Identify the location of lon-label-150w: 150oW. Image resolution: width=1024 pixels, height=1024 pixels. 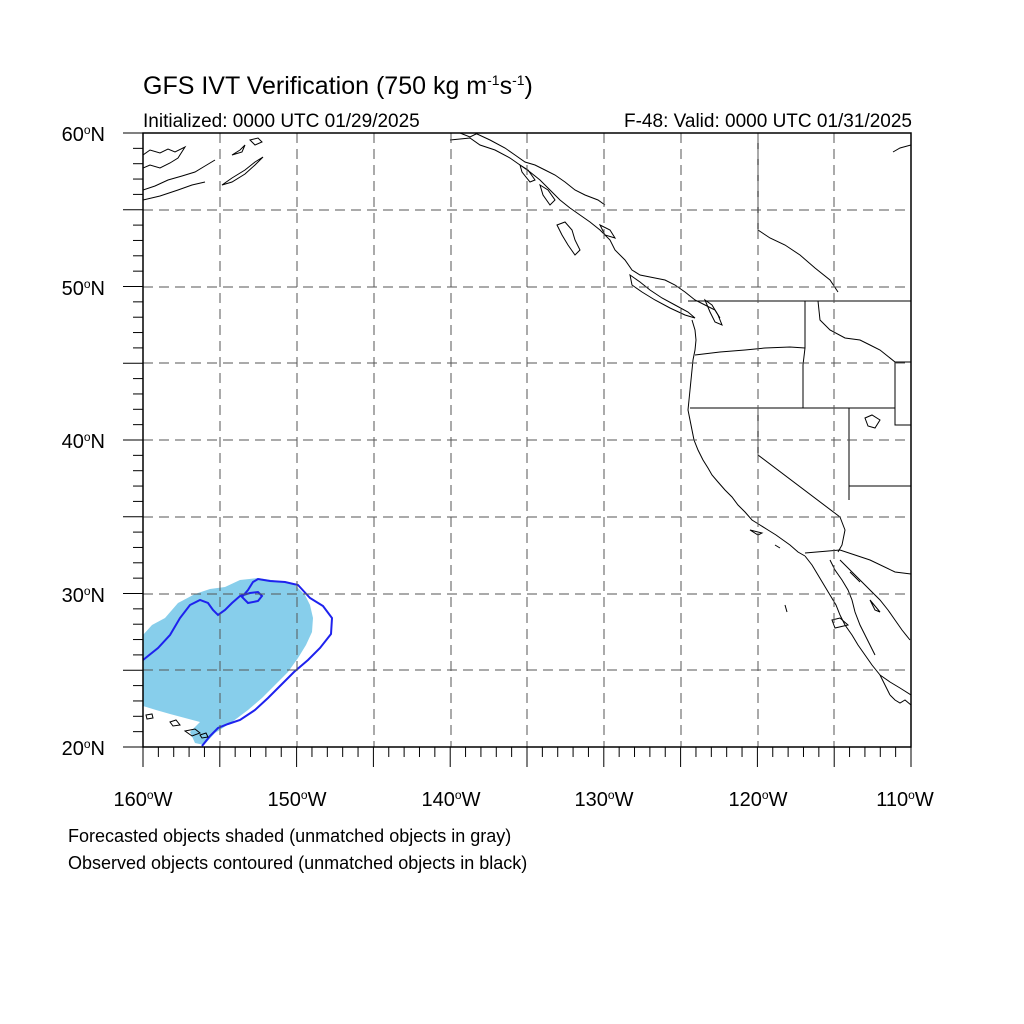
(297, 799).